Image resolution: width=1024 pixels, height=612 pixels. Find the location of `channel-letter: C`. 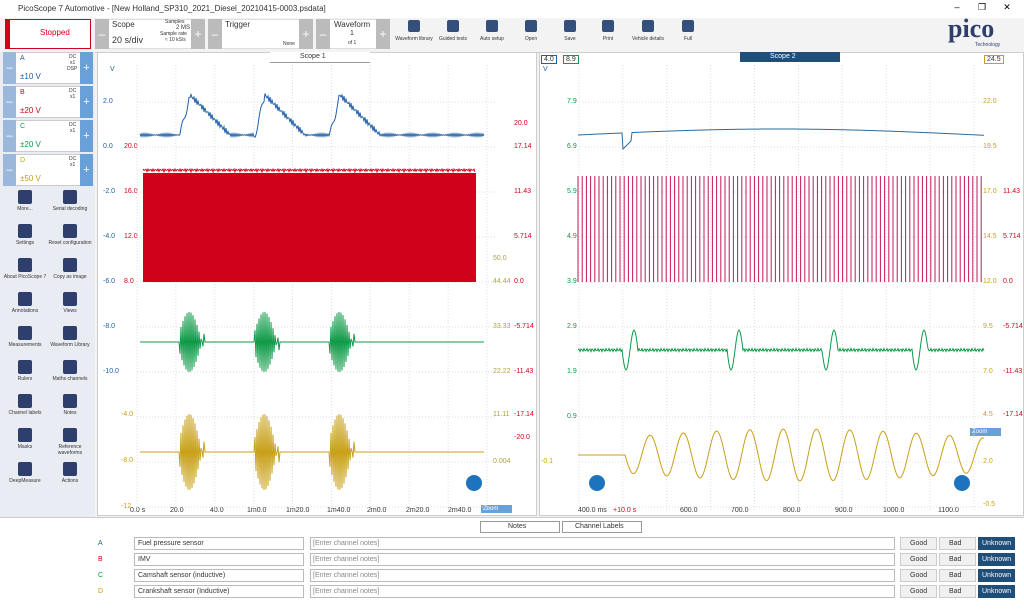

channel-letter: C is located at coordinates (23, 126).